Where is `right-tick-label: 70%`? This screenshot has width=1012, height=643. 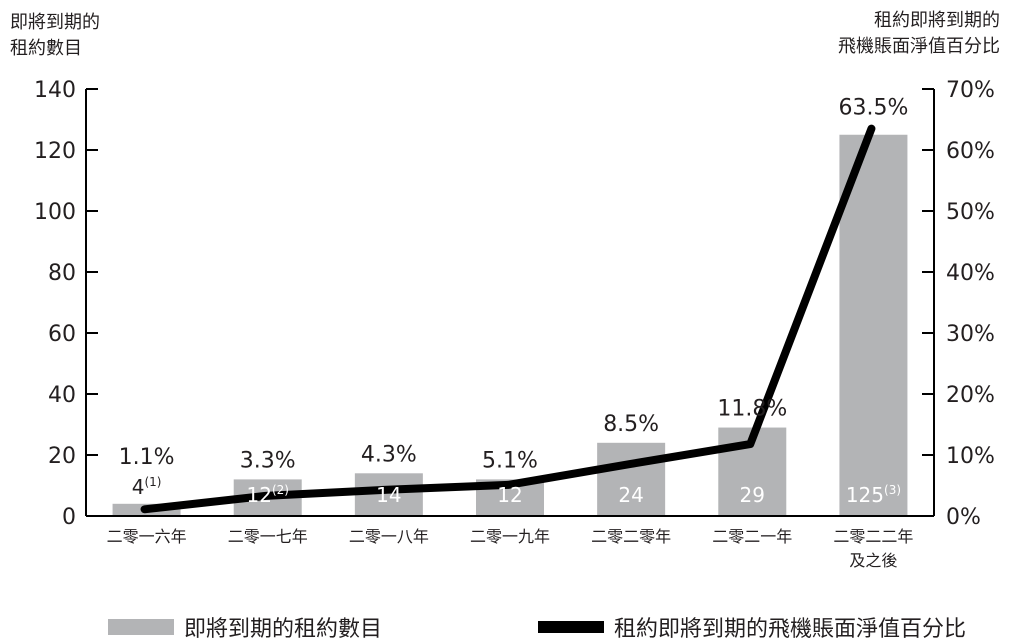 right-tick-label: 70% is located at coordinates (970, 90).